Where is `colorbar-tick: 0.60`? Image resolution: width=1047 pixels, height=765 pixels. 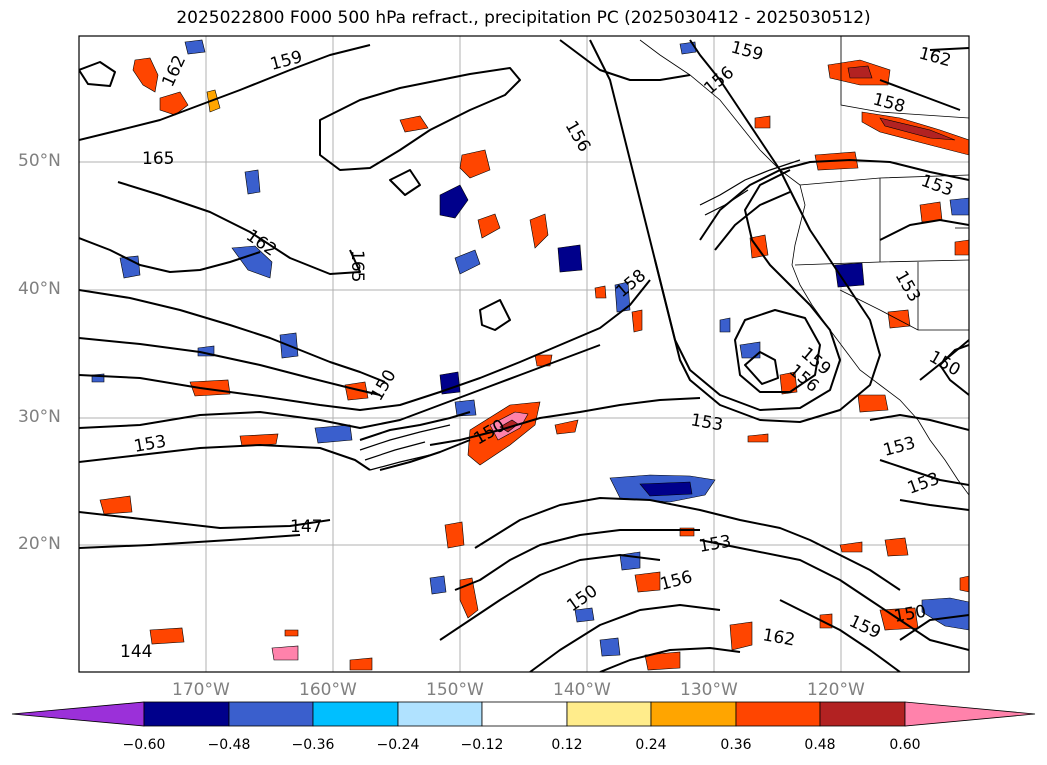
colorbar-tick: 0.60 is located at coordinates (905, 745).